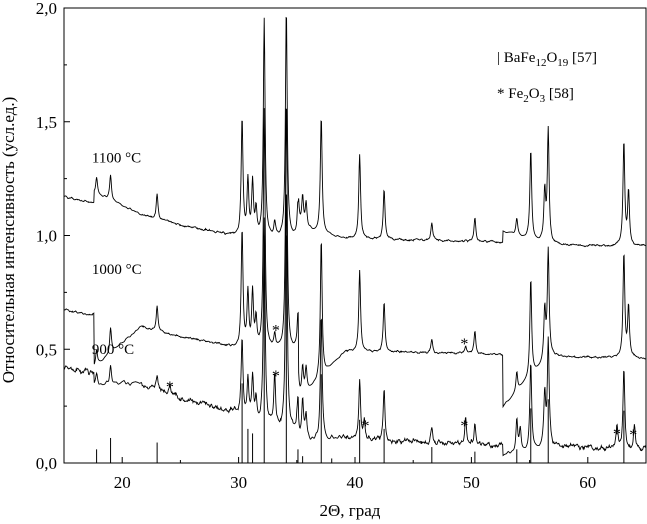  Describe the element at coordinates (116, 159) in the screenshot. I see `series-label: 1100 °C` at that location.